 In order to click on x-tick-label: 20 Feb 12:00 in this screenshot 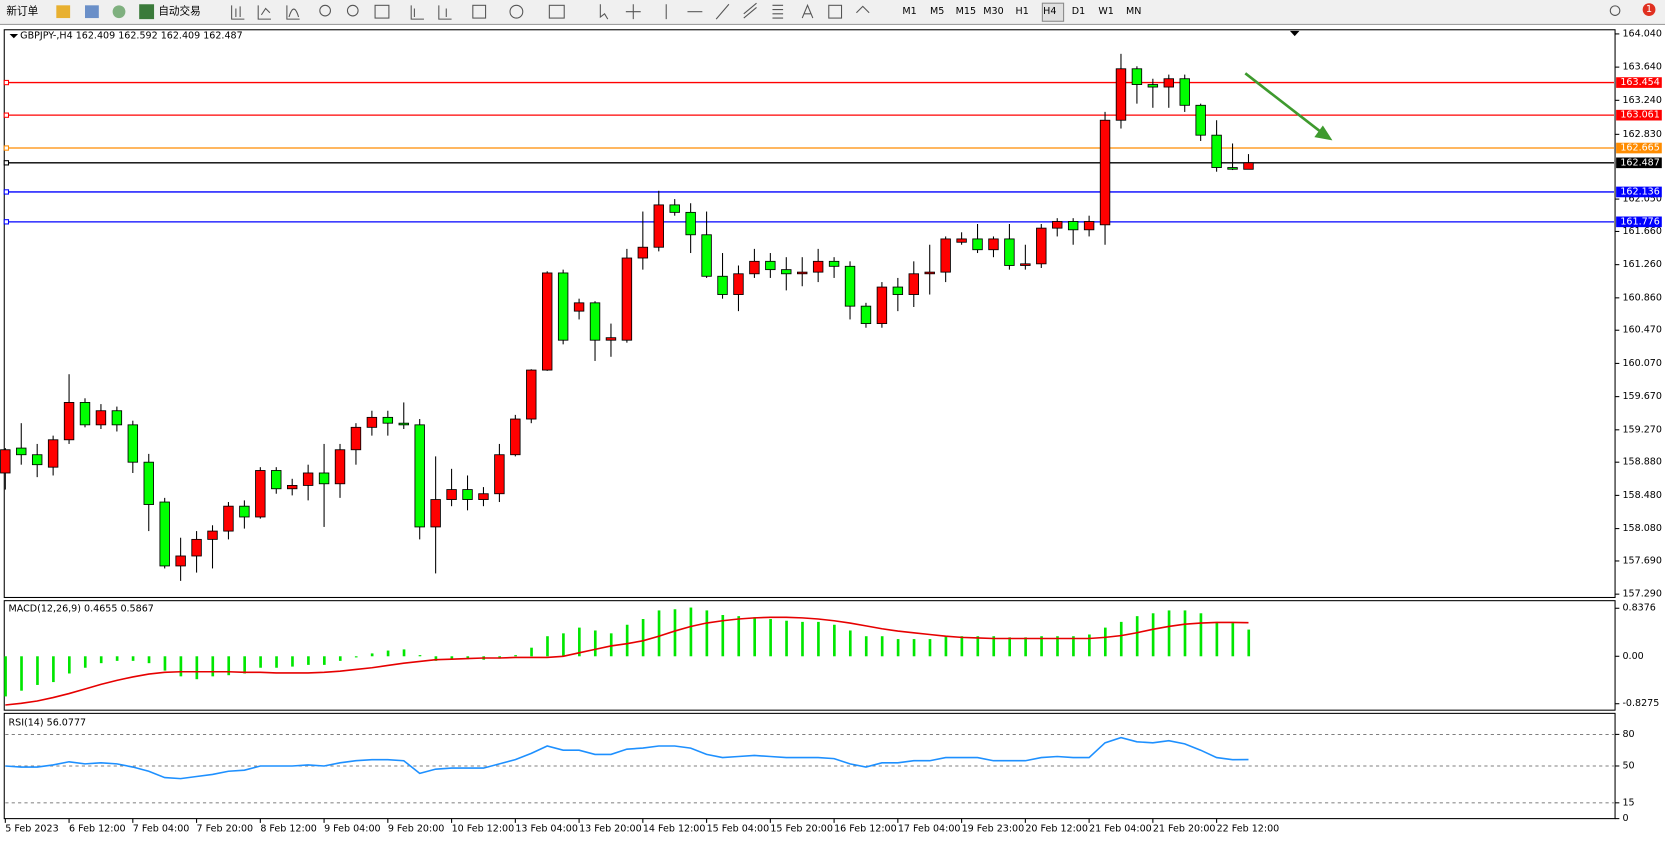, I will do `click(1056, 829)`.